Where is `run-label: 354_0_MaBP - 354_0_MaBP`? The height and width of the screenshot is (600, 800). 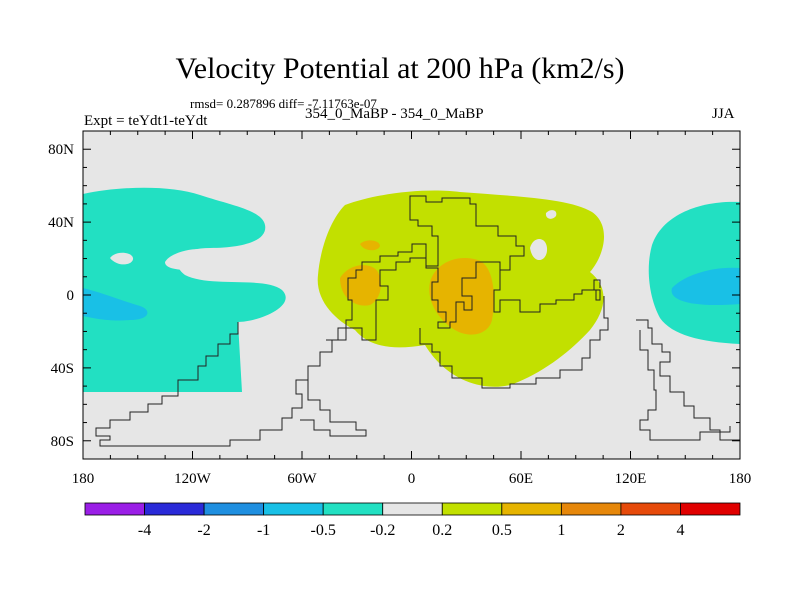
run-label: 354_0_MaBP - 354_0_MaBP is located at coordinates (394, 114).